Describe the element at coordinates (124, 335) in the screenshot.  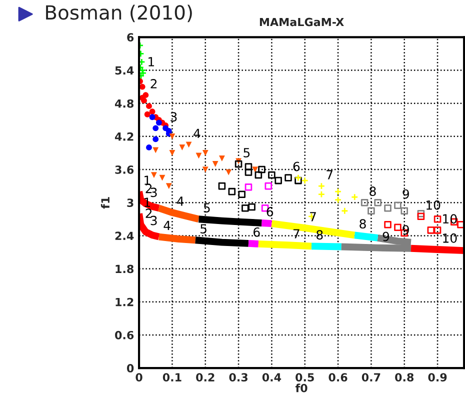
I see `y-tick-label: 0.6` at that location.